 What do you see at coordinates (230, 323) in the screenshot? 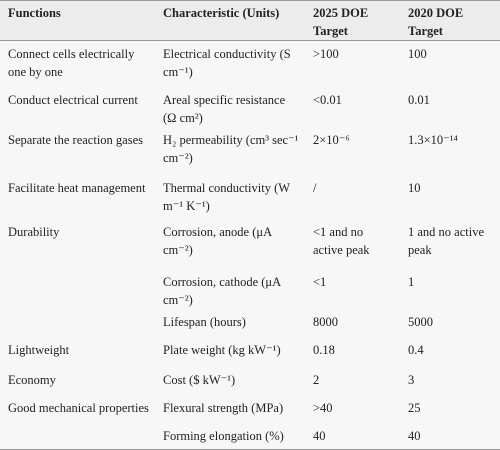
I see `table-cell: Lifespan (hours)` at bounding box center [230, 323].